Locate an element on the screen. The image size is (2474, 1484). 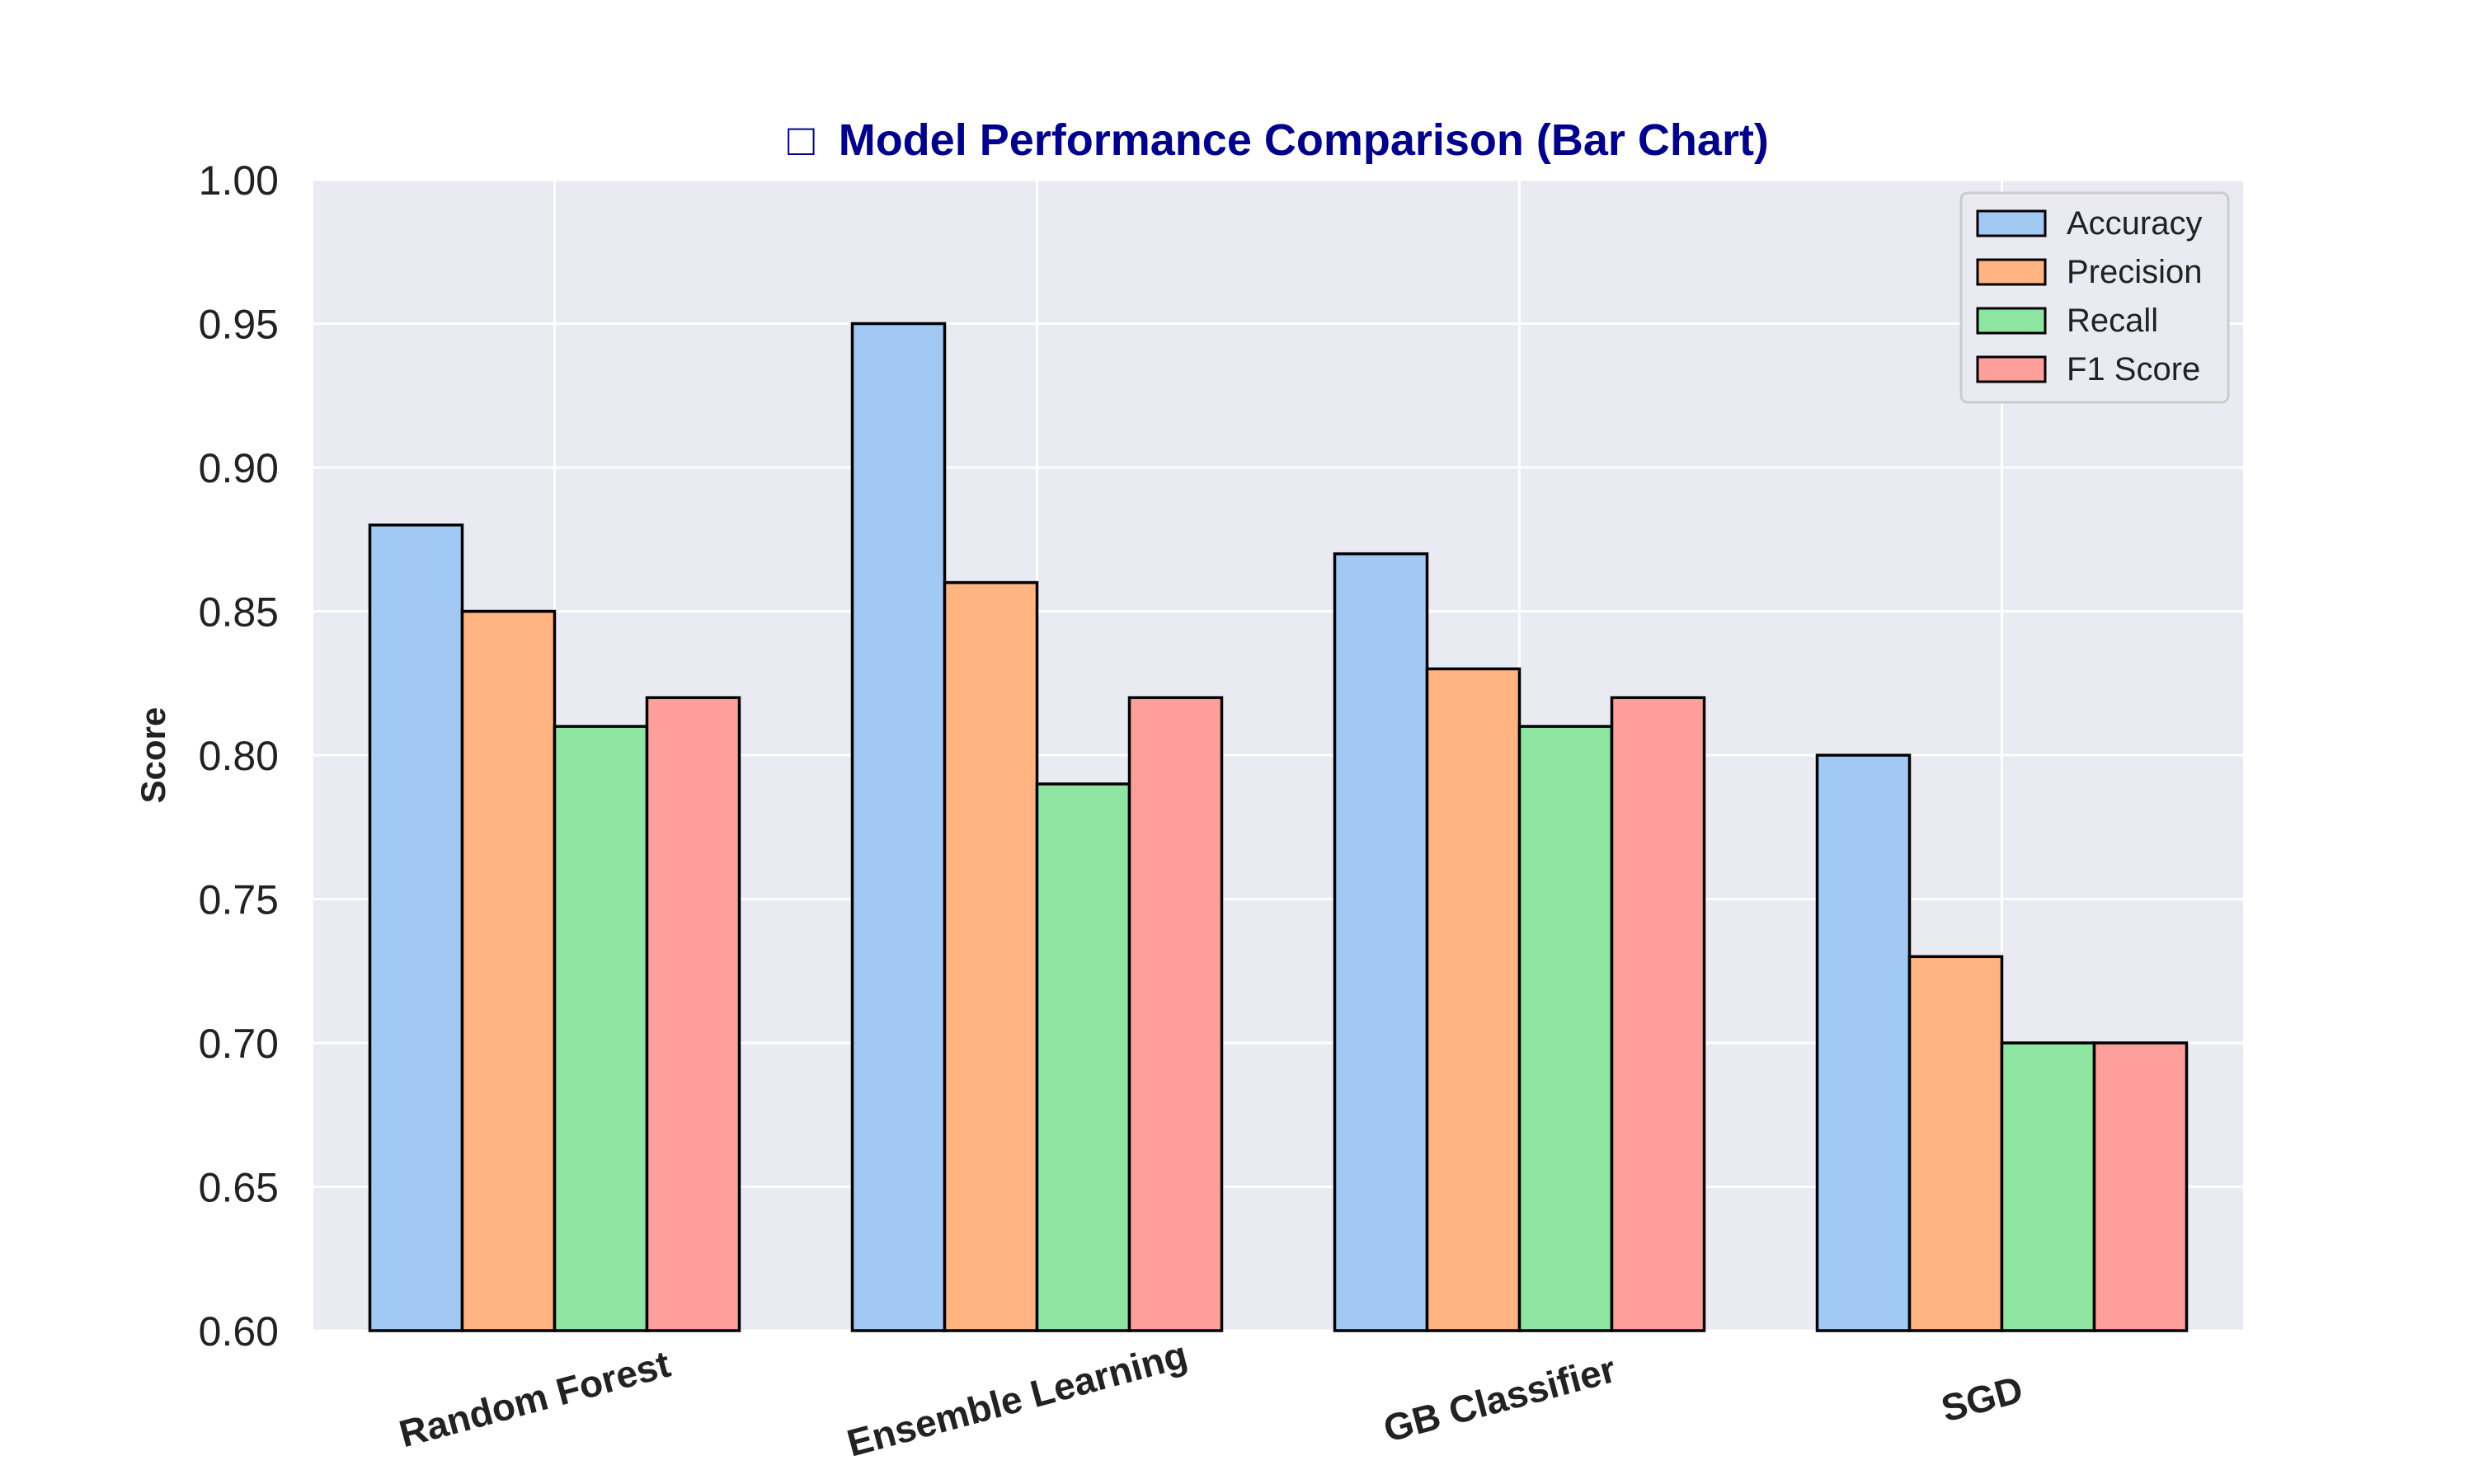
legend-label: Precision is located at coordinates (2135, 272).